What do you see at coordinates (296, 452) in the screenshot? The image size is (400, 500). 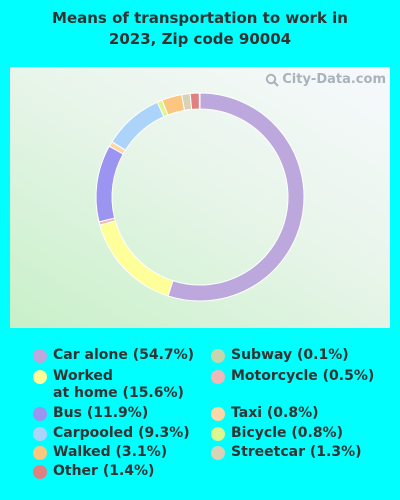 I see `legend-label: Streetcar (1.3%)` at bounding box center [296, 452].